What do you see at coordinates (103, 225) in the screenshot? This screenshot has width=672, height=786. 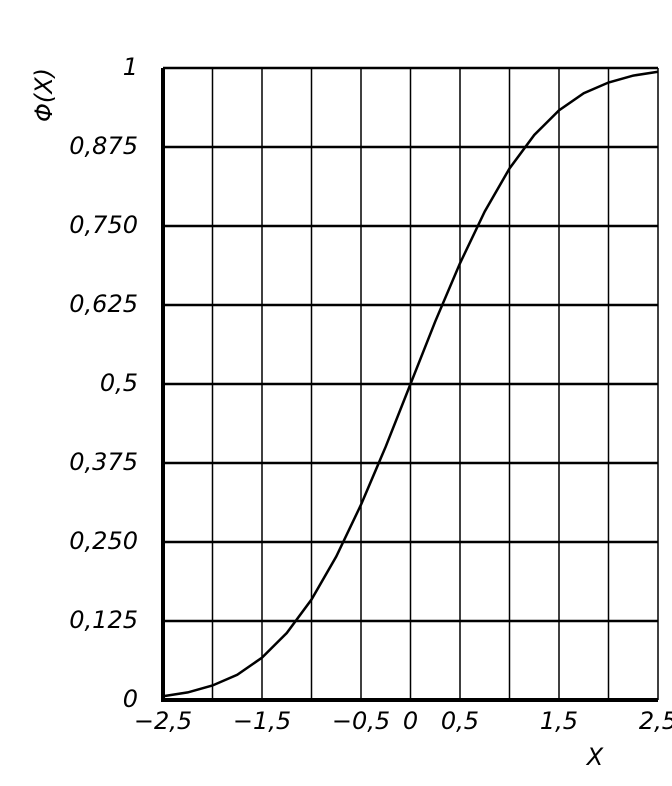 I see `y-tick-label: 0,750` at bounding box center [103, 225].